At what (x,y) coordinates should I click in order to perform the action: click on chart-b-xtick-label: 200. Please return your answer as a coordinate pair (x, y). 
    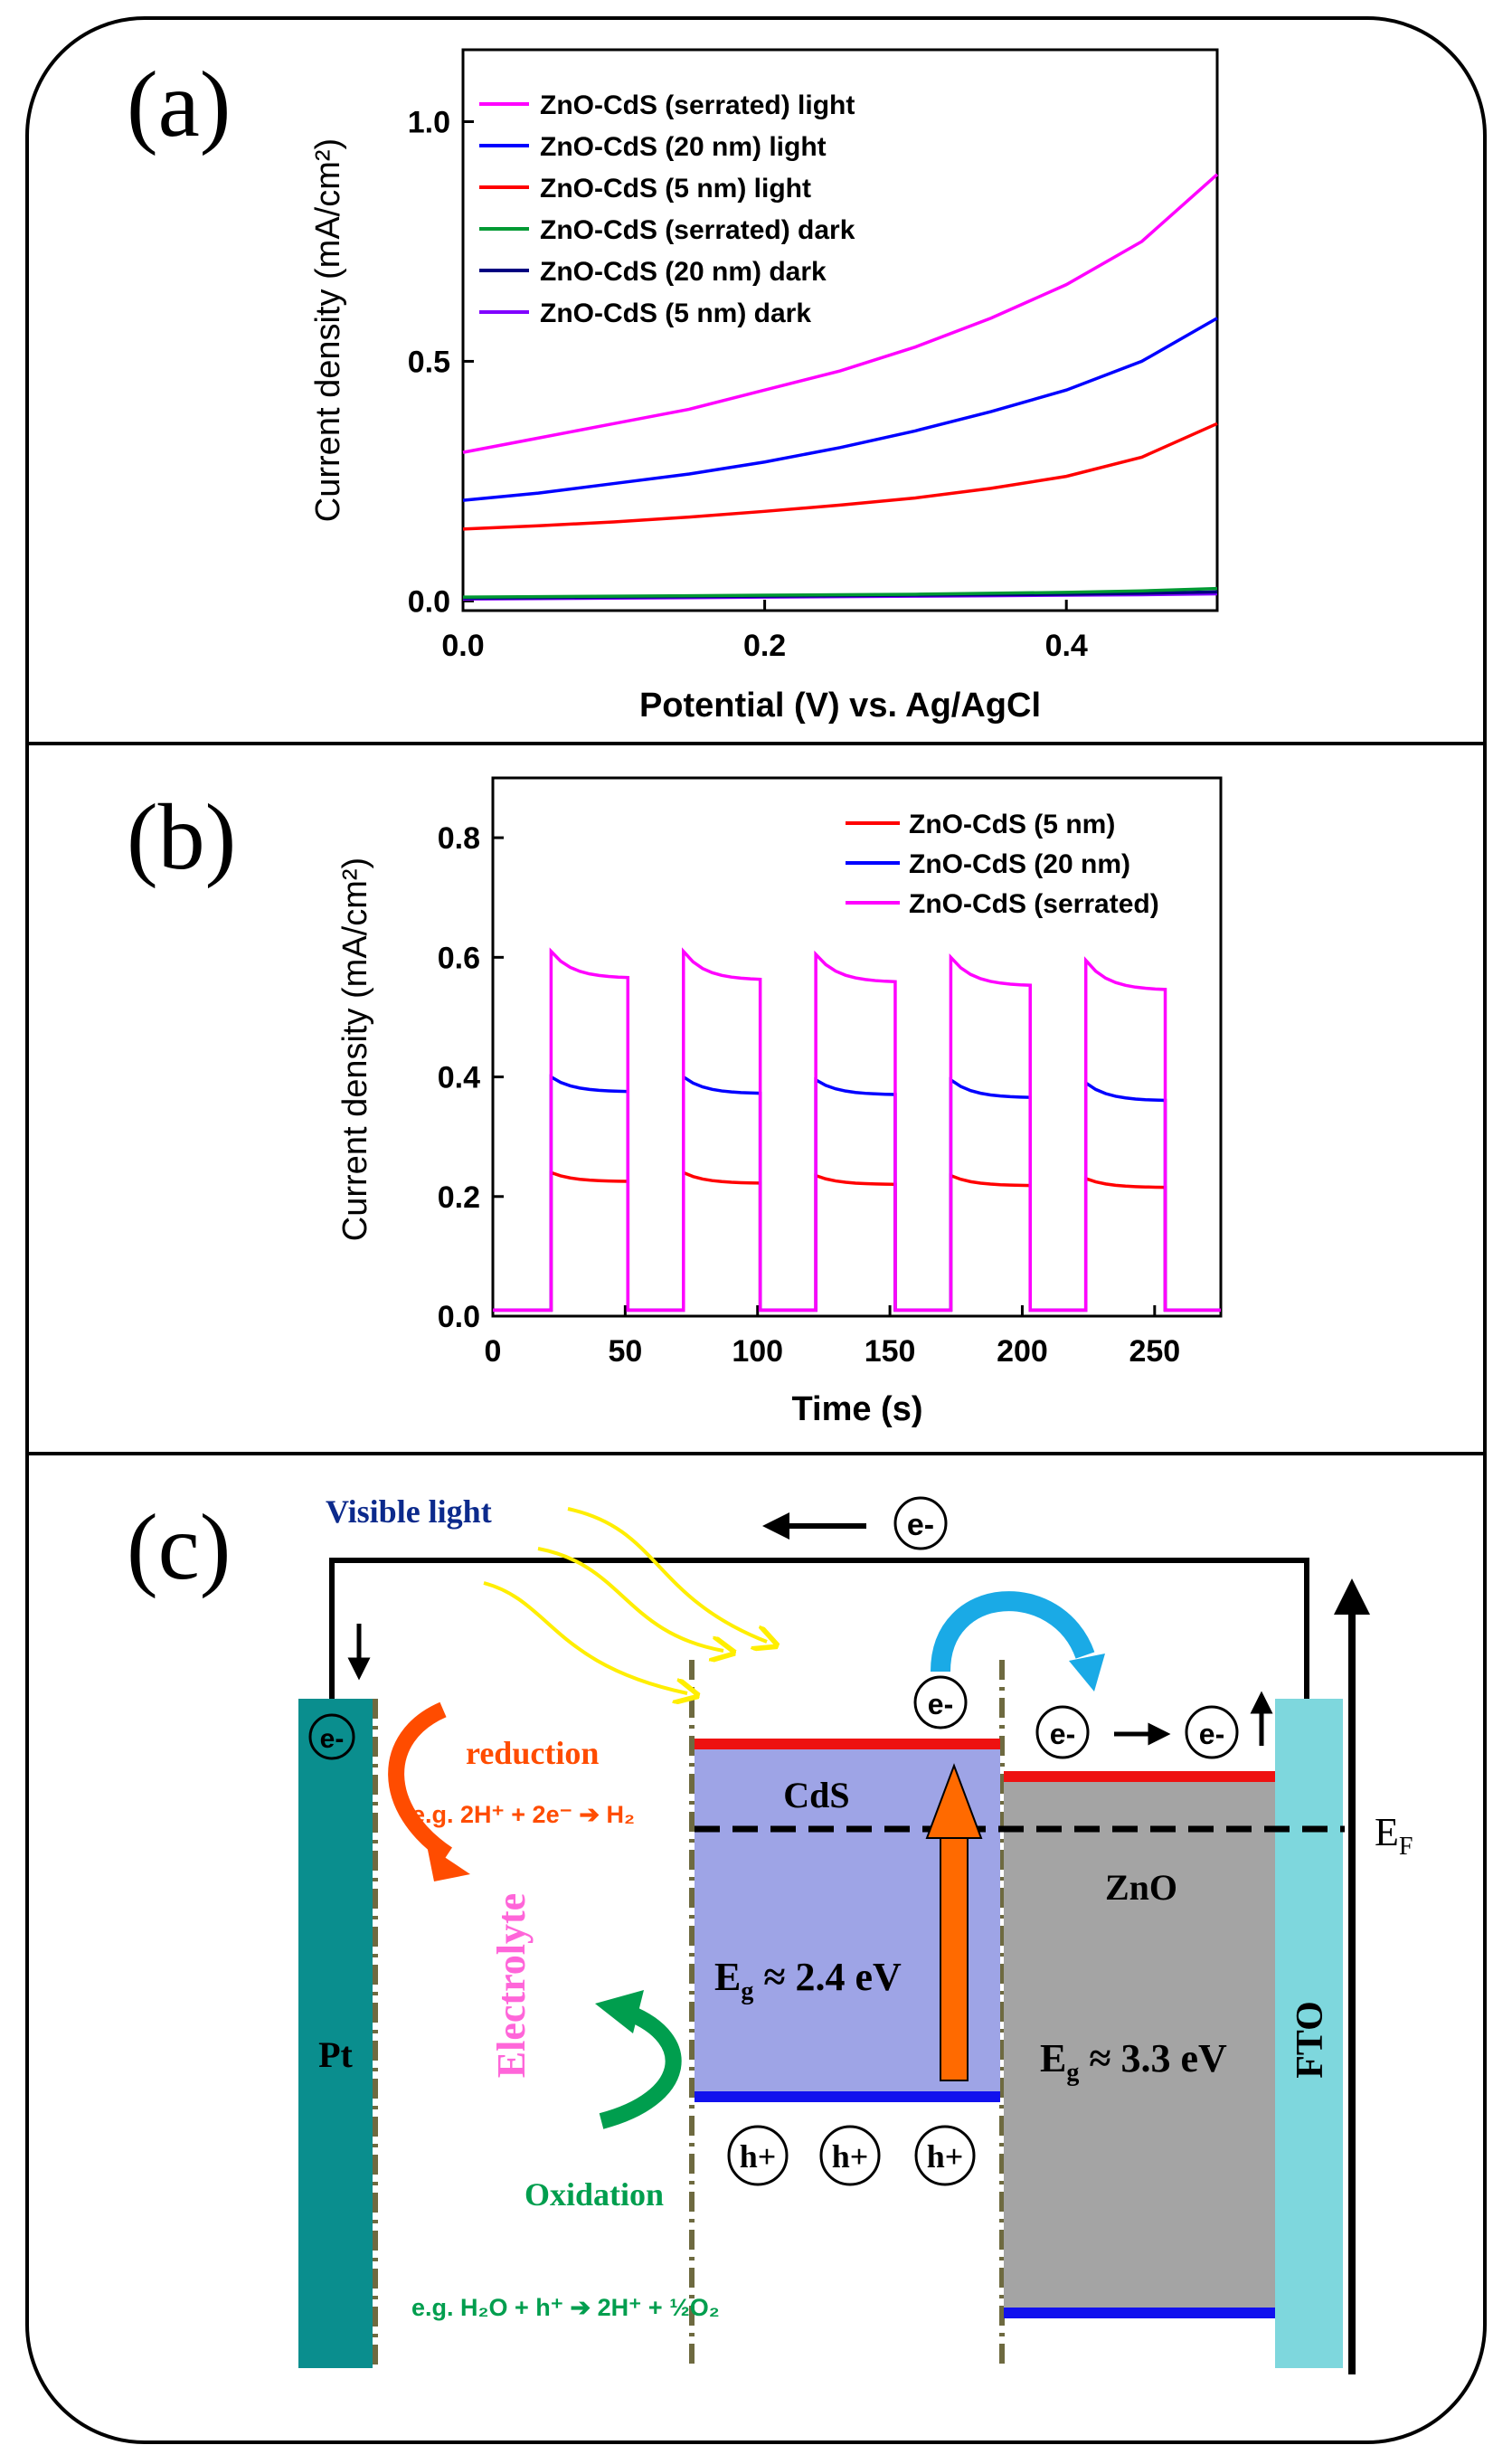
    Looking at the image, I should click on (1022, 1351).